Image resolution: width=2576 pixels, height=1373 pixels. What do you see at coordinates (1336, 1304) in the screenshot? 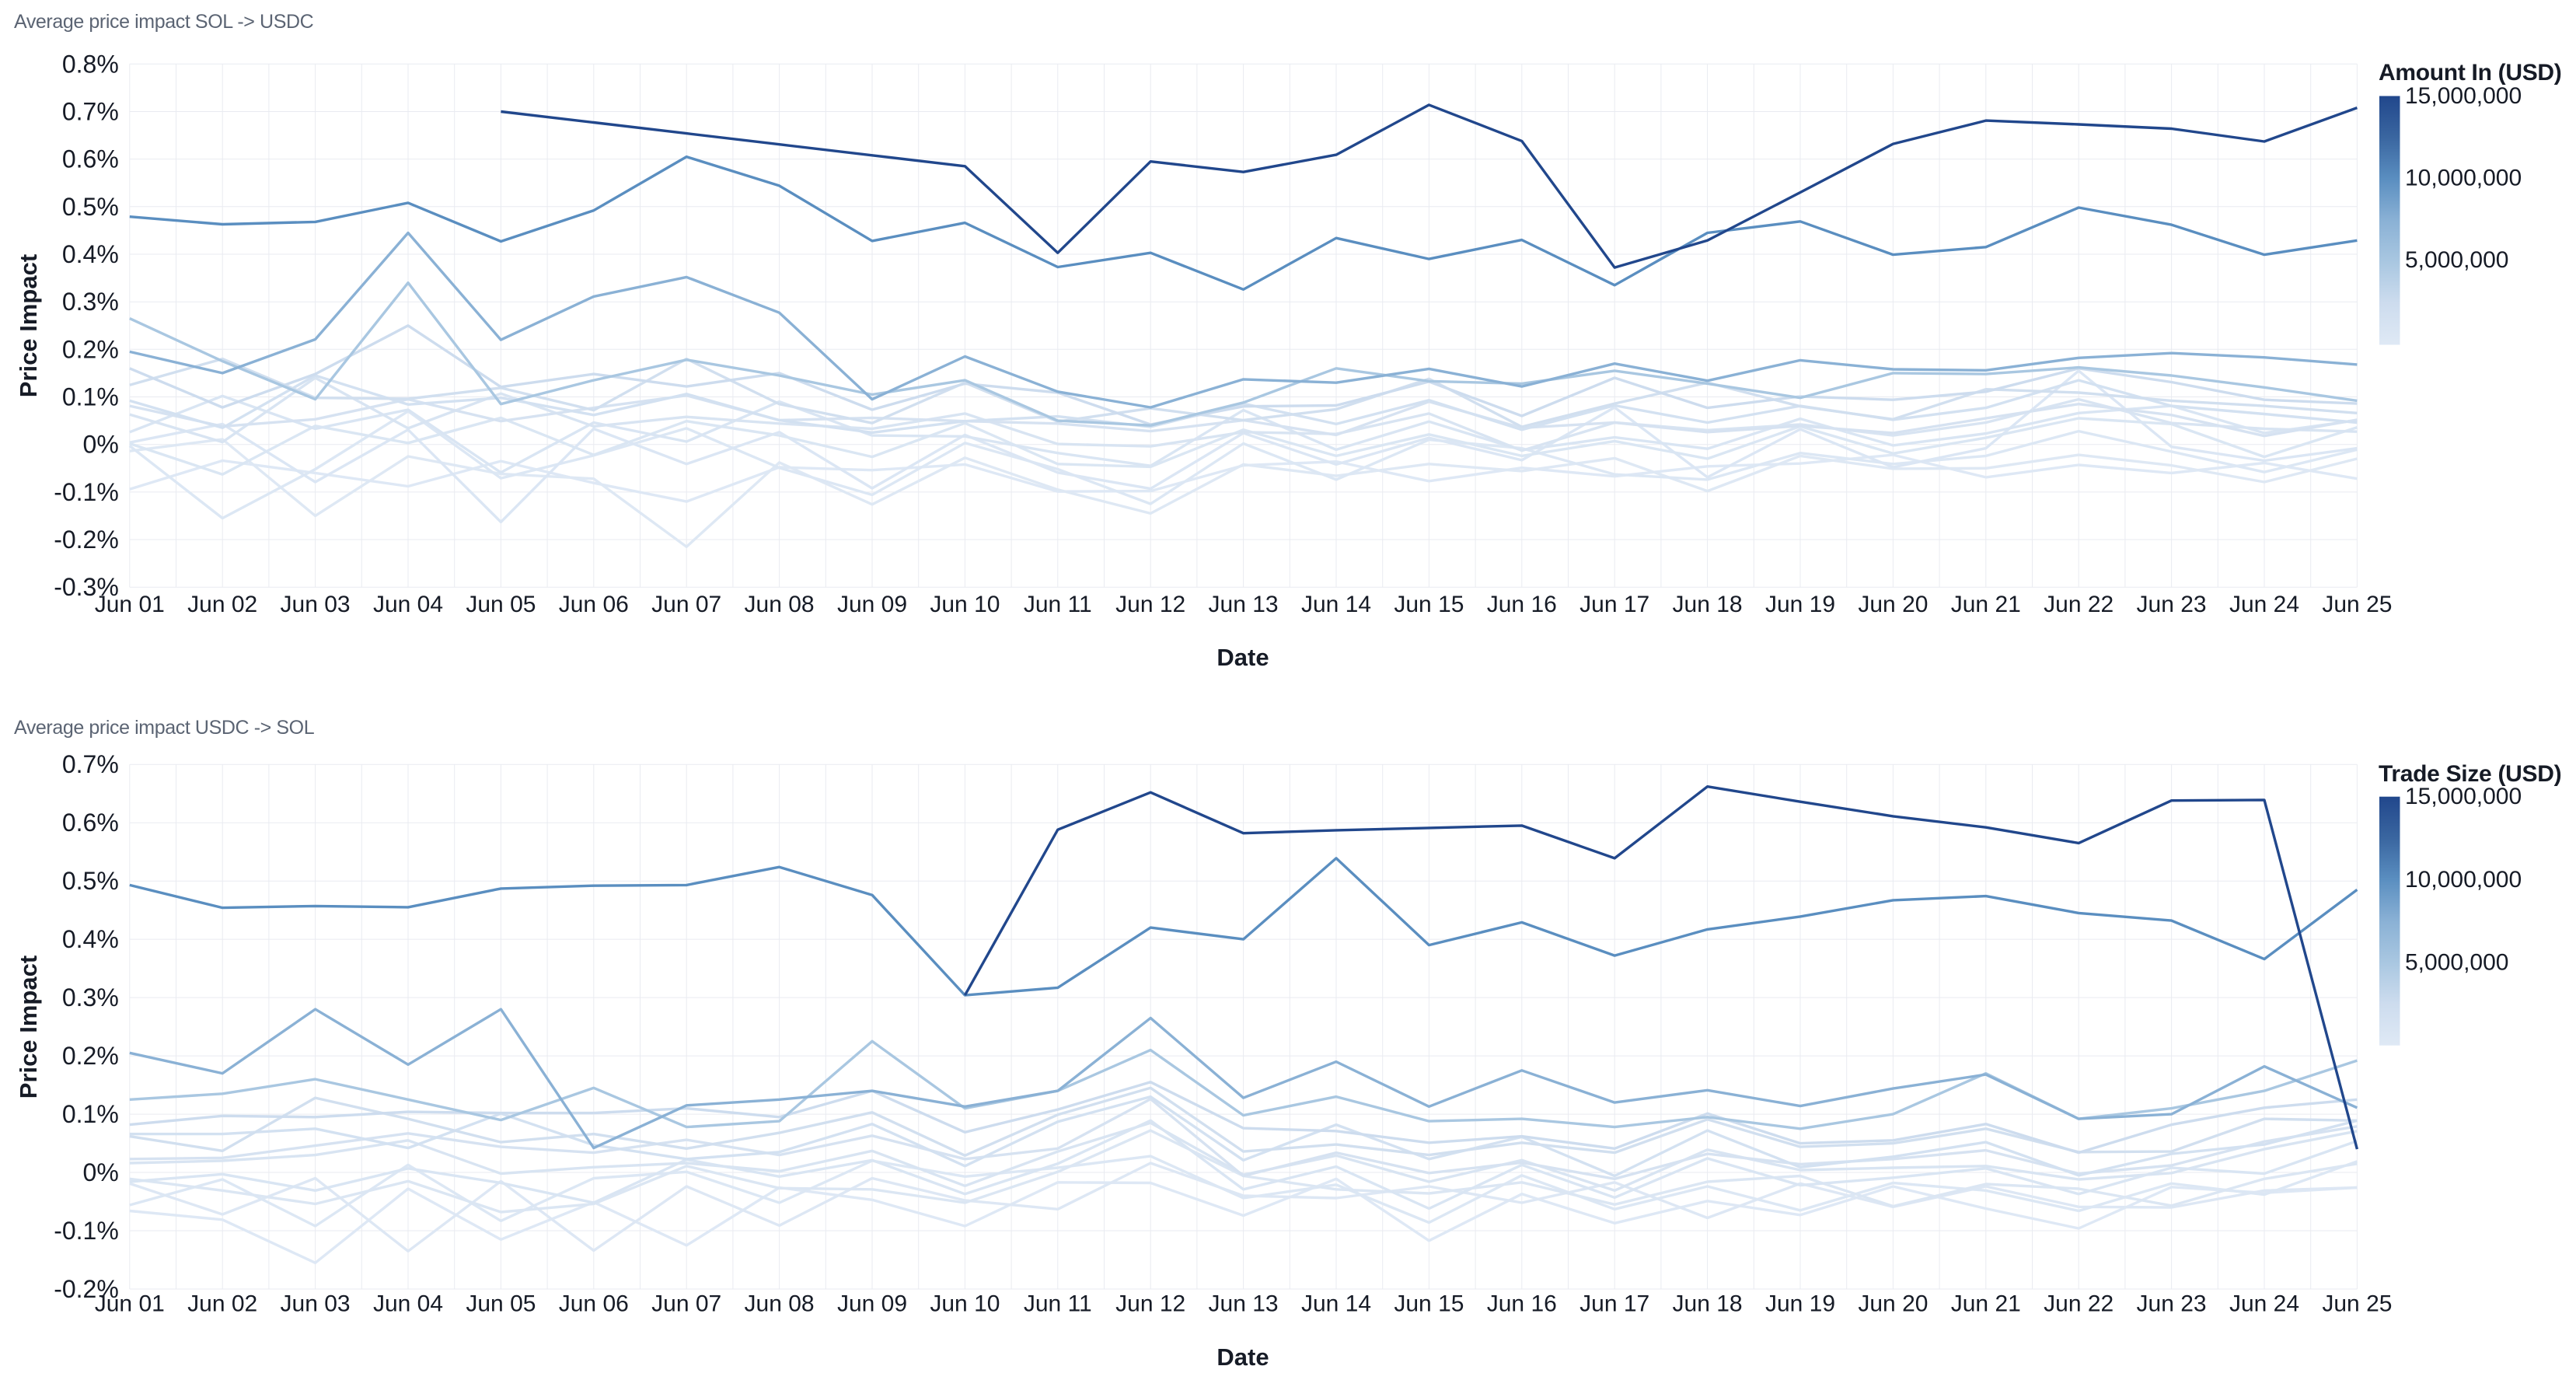
I see `x-tick-label: Jun 14` at bounding box center [1336, 1304].